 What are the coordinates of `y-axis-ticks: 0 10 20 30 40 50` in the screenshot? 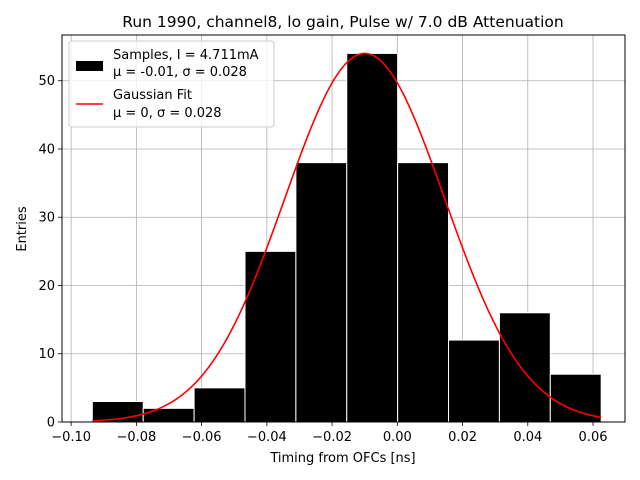 It's located at (50, 252).